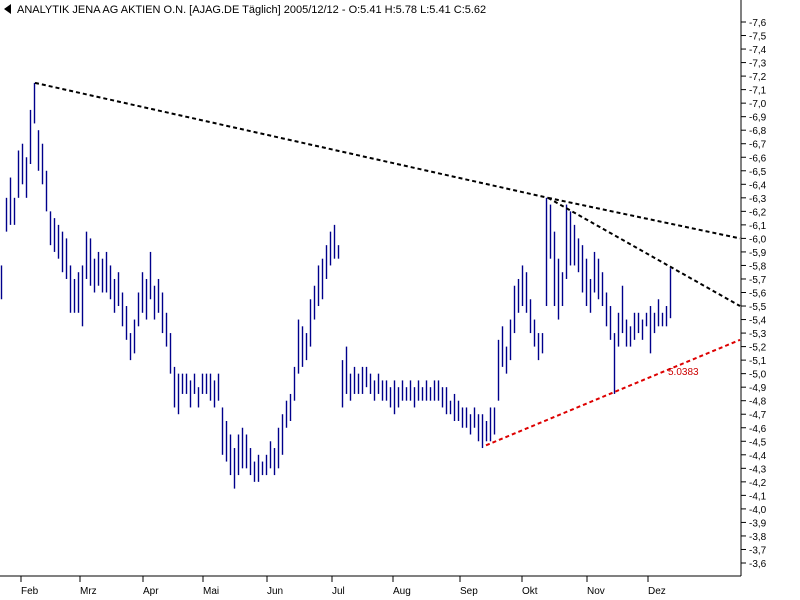  What do you see at coordinates (469, 591) in the screenshot?
I see `x-tick-label: Sep` at bounding box center [469, 591].